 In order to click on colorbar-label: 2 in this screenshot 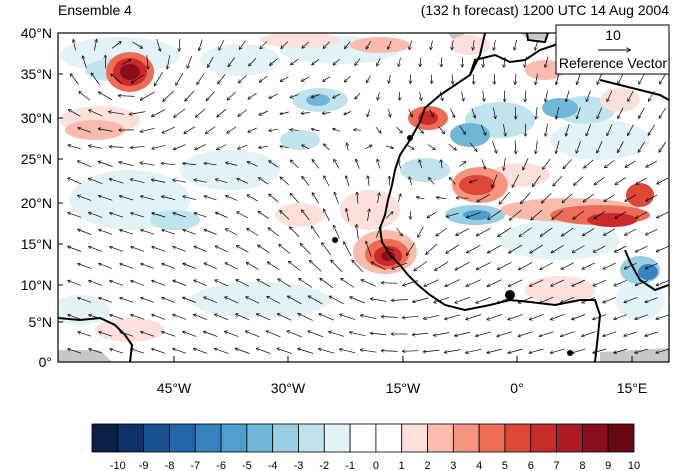, I will do `click(427, 465)`.